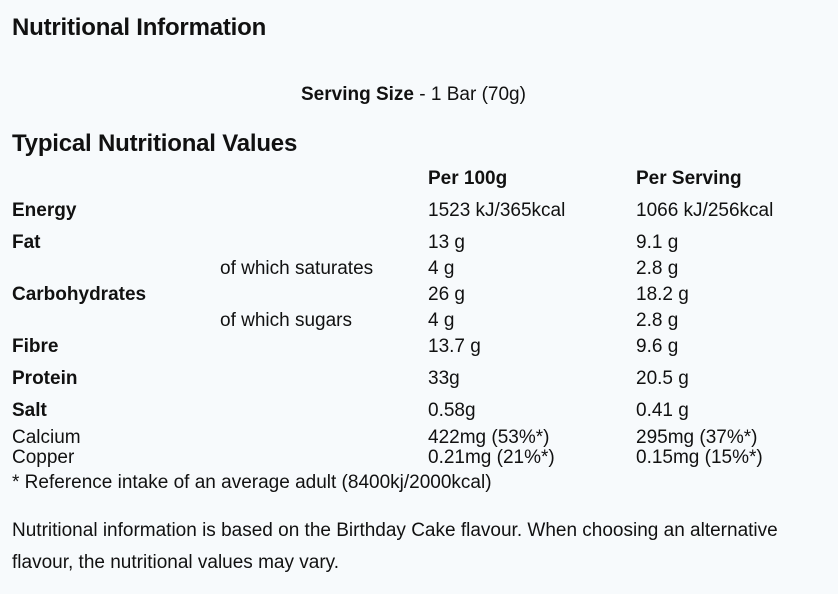 The width and height of the screenshot is (838, 594). I want to click on value-per-100g: 1523 kJ/365kcal, so click(497, 210).